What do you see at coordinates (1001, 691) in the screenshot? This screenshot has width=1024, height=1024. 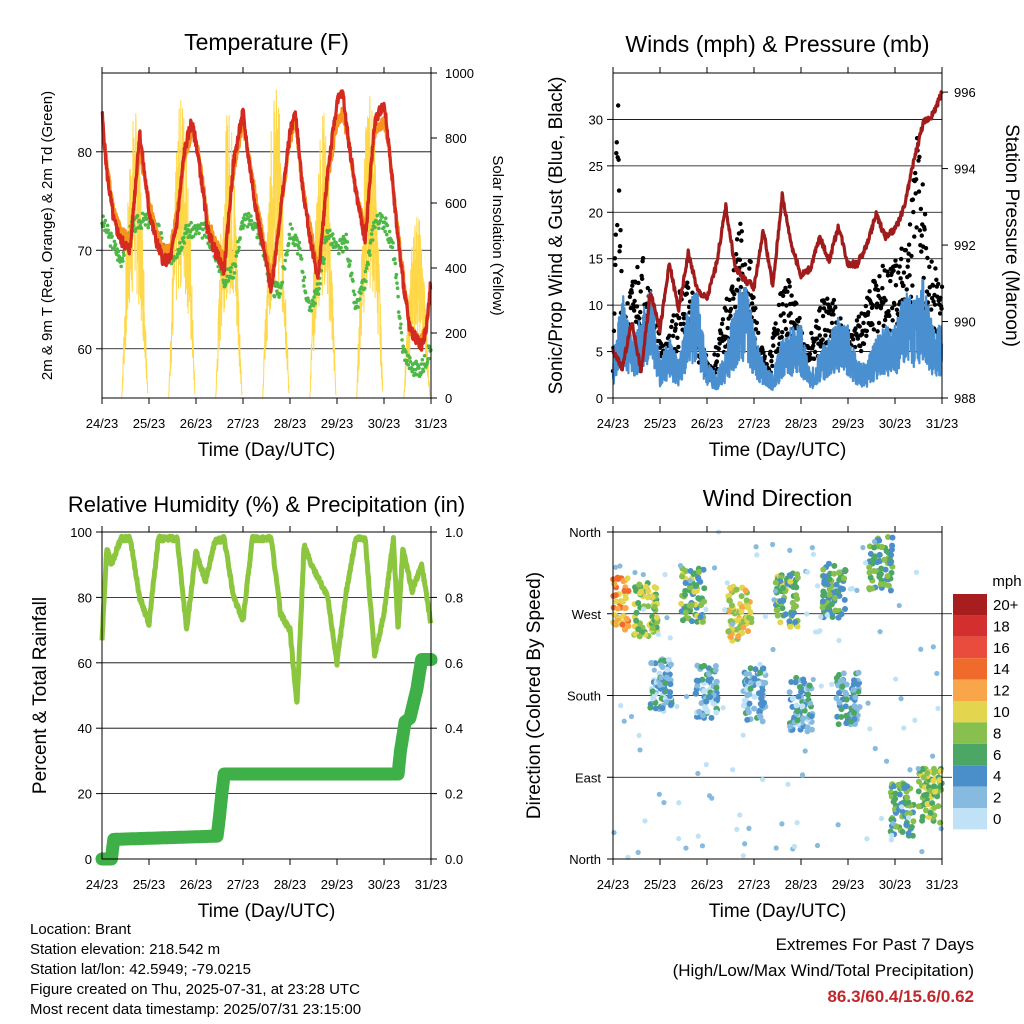 I see `legend-label: 12` at bounding box center [1001, 691].